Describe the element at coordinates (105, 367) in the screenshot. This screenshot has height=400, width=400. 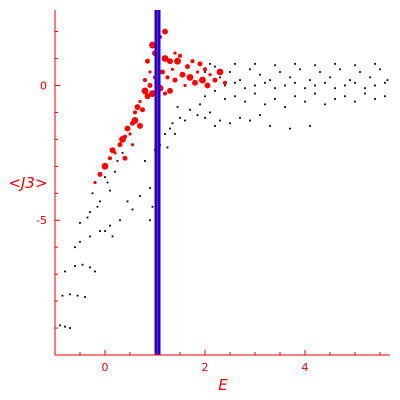
I see `x-tick-label: 0` at that location.